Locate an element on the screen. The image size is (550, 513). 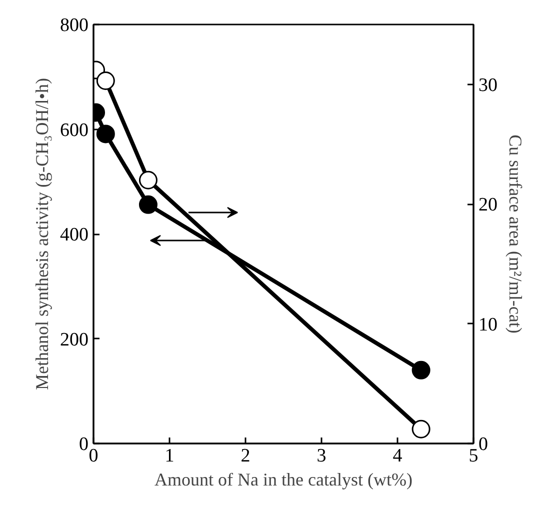
y-tick-label: 400 is located at coordinates (74, 235).